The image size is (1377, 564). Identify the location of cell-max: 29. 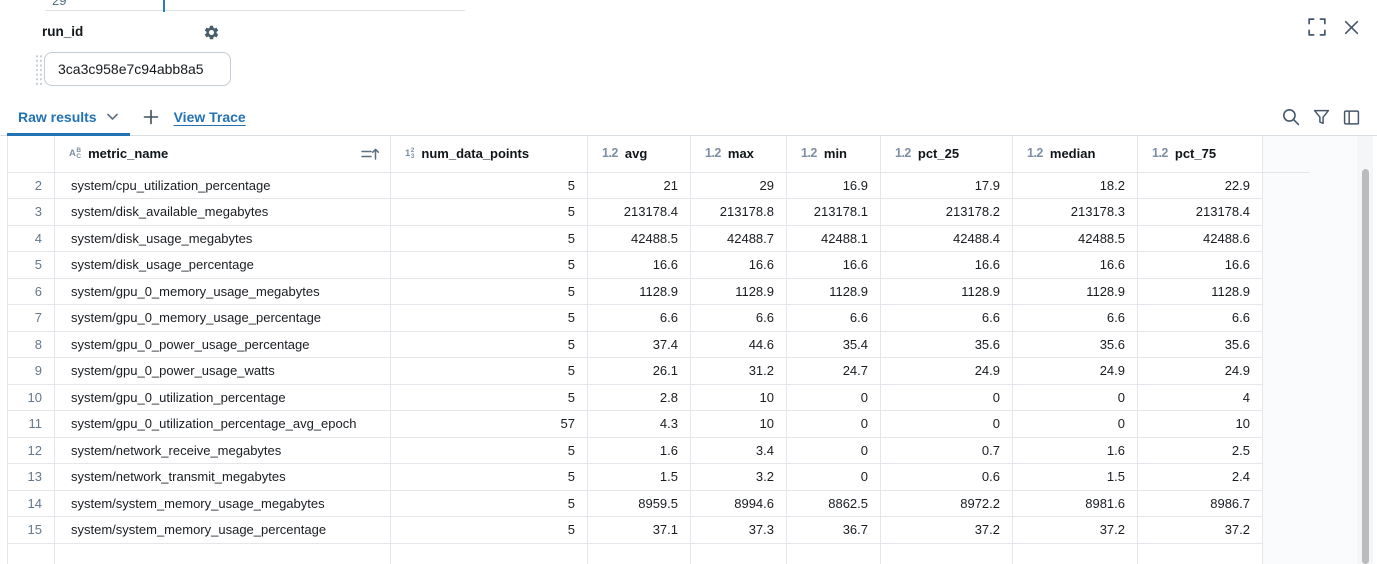
(738, 185).